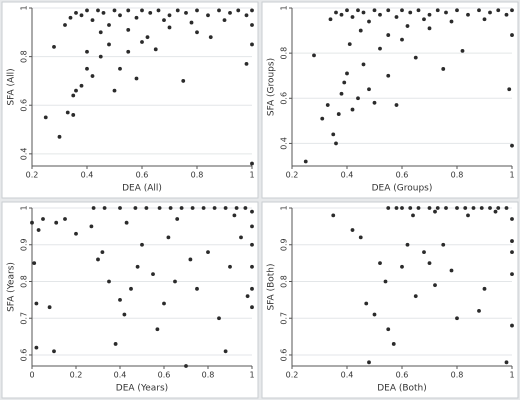 The height and width of the screenshot is (400, 520). I want to click on x-tick-label: 0, so click(31, 375).